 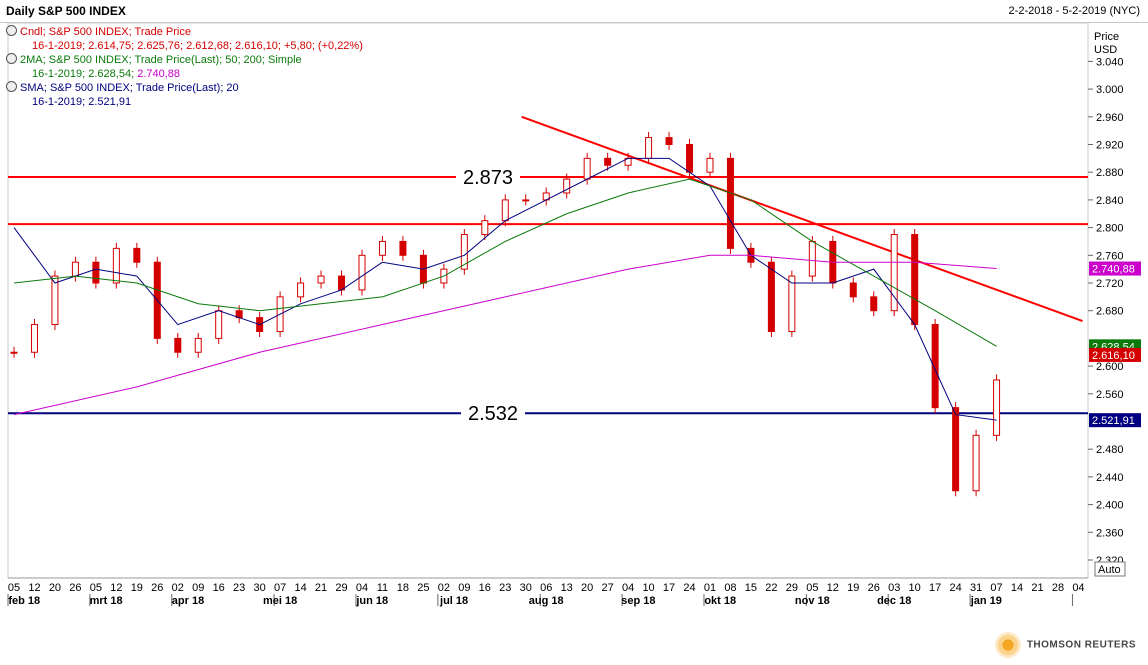 I want to click on y-tick-label: 2.840, so click(x=1110, y=201).